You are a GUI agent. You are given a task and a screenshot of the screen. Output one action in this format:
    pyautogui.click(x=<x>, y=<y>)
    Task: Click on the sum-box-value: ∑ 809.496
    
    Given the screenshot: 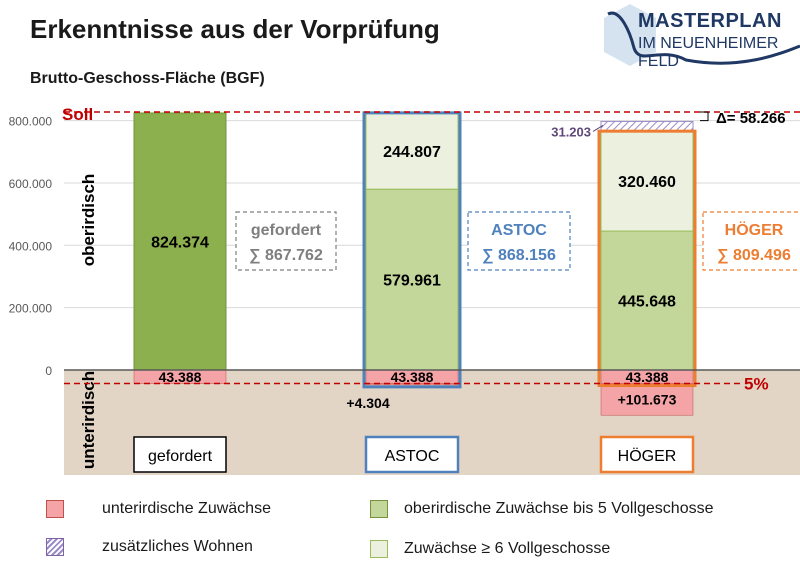 What is the action you would take?
    pyautogui.click(x=754, y=255)
    